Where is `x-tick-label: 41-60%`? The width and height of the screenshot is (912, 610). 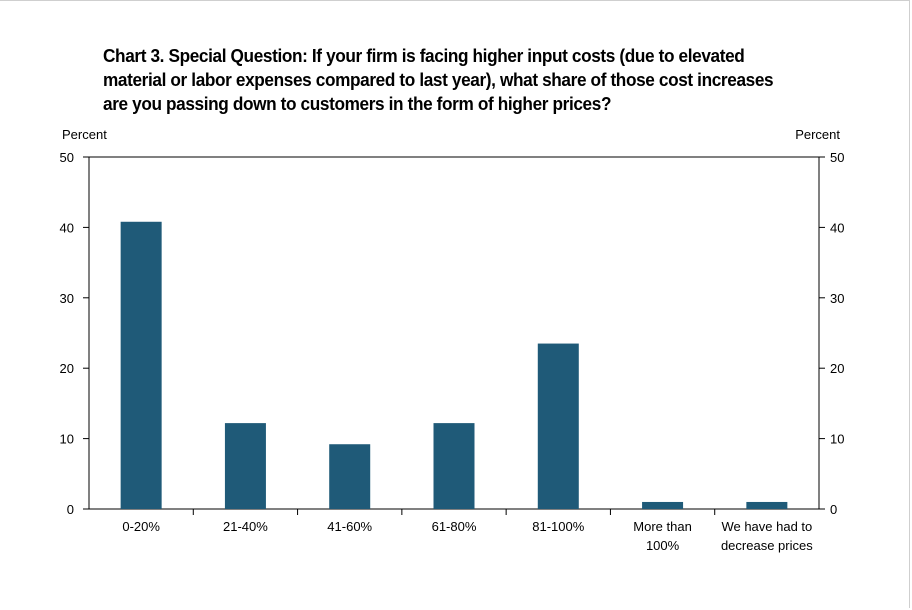
x-tick-label: 41-60% is located at coordinates (349, 526).